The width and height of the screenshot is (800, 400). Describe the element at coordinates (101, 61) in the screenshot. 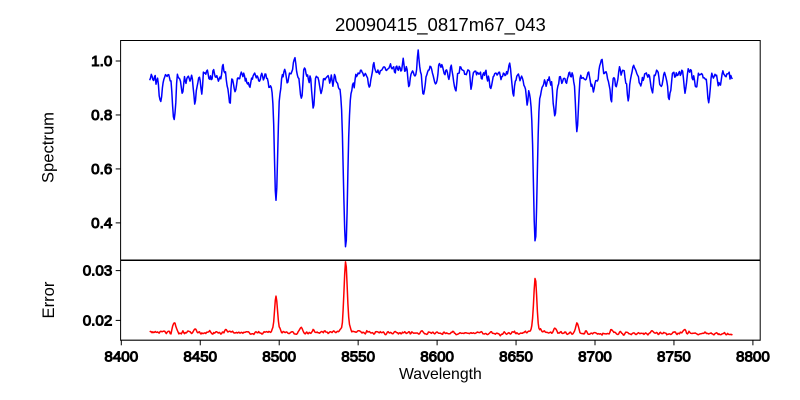

I see `svg-text: 1.0` at that location.